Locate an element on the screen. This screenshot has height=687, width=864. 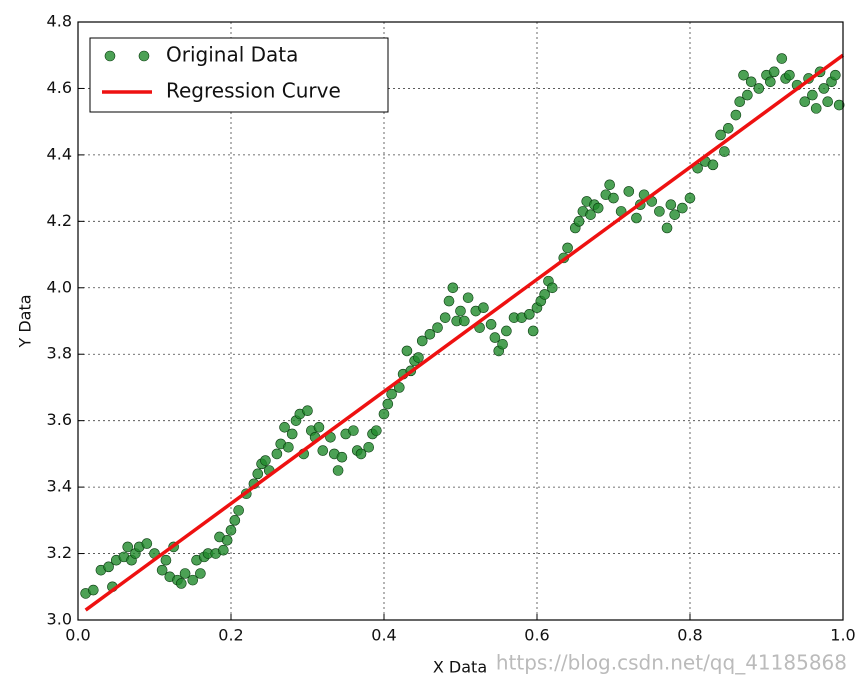
y-tick-label: 4.8 is located at coordinates (59, 21).